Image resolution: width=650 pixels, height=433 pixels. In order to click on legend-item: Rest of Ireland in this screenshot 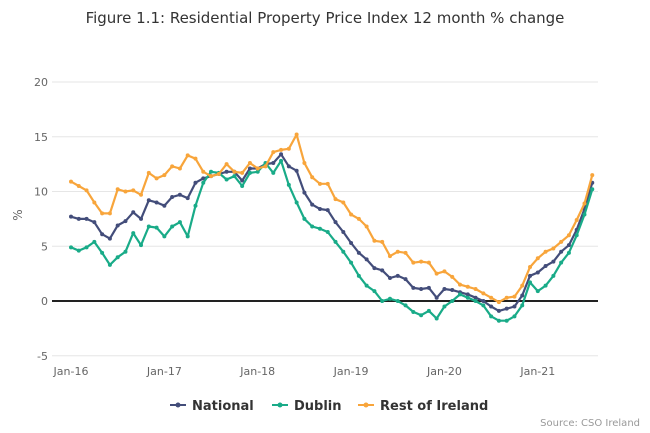, I will do `click(423, 406)`.